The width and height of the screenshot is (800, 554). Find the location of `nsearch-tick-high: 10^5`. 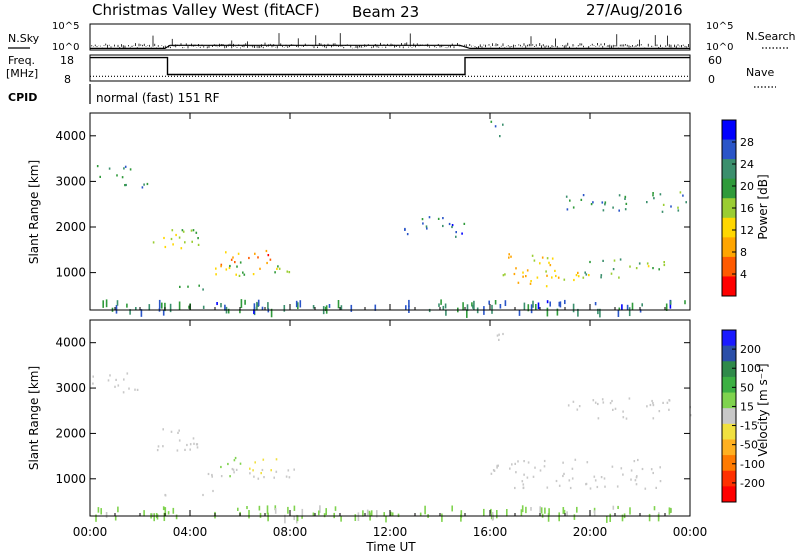

nsearch-tick-high: 10^5 is located at coordinates (719, 26).